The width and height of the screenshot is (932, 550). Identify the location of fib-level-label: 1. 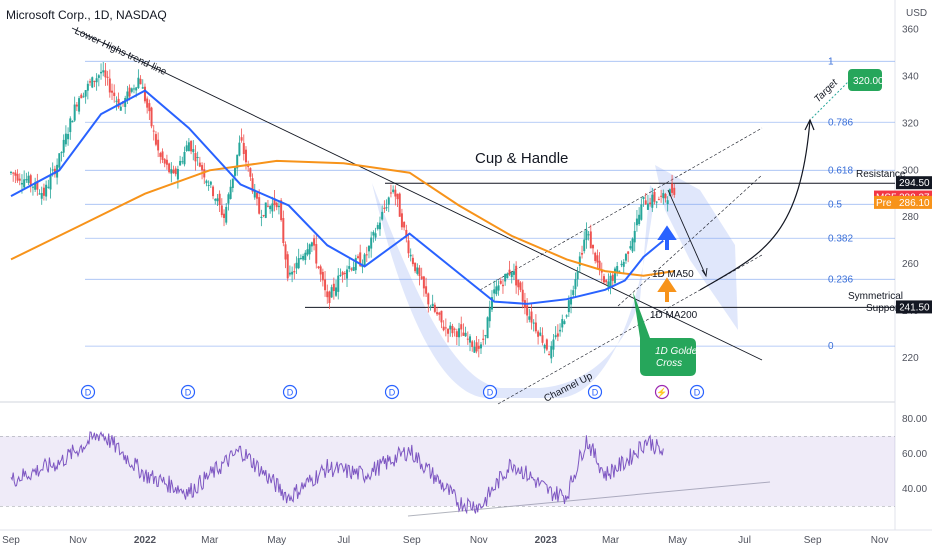
(831, 61).